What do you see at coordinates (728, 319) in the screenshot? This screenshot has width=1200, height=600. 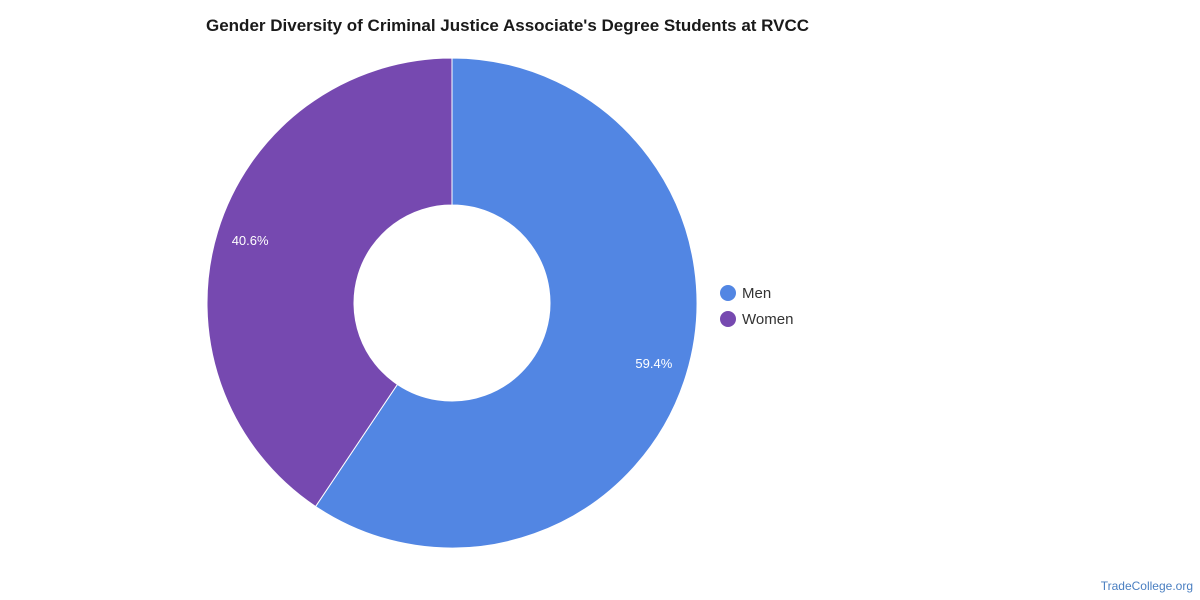 I see `legend-swatch-women` at bounding box center [728, 319].